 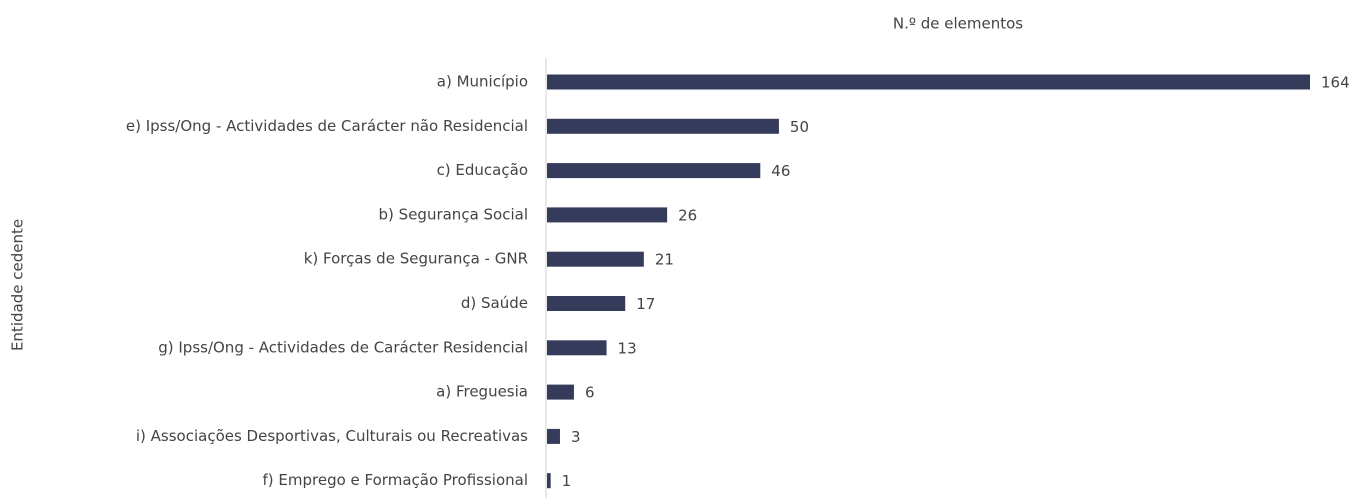 What do you see at coordinates (1335, 83) in the screenshot?
I see `data-label: 164` at bounding box center [1335, 83].